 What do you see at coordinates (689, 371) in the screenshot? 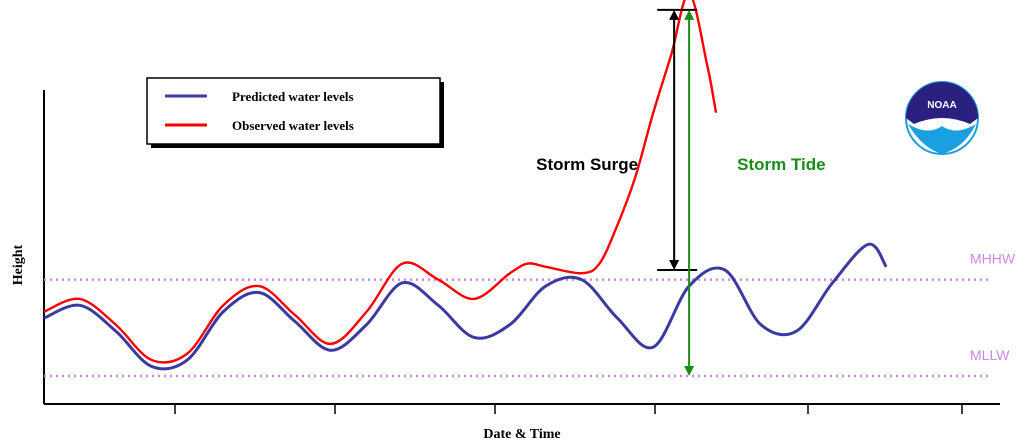
I see `storm-tide-arrowhead-bottom` at bounding box center [689, 371].